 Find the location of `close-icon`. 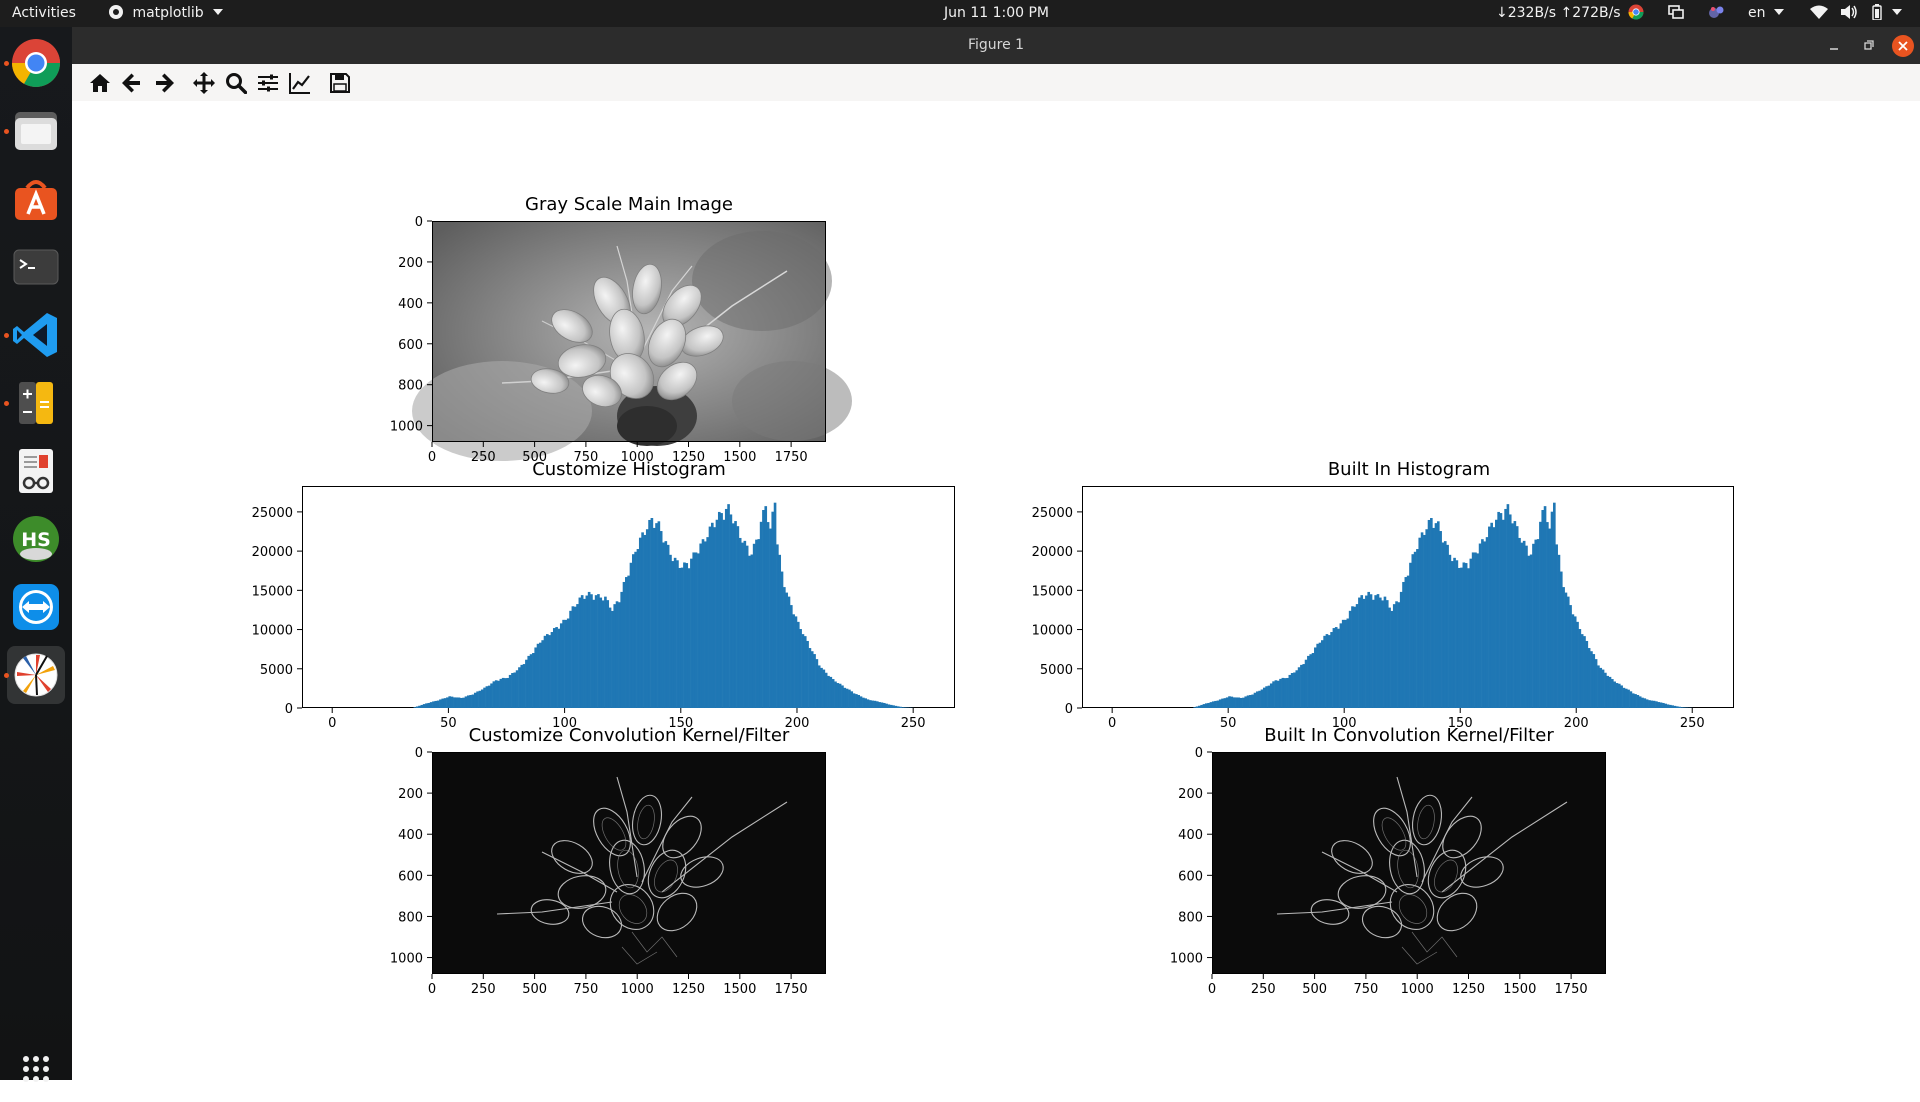

close-icon is located at coordinates (1903, 46).